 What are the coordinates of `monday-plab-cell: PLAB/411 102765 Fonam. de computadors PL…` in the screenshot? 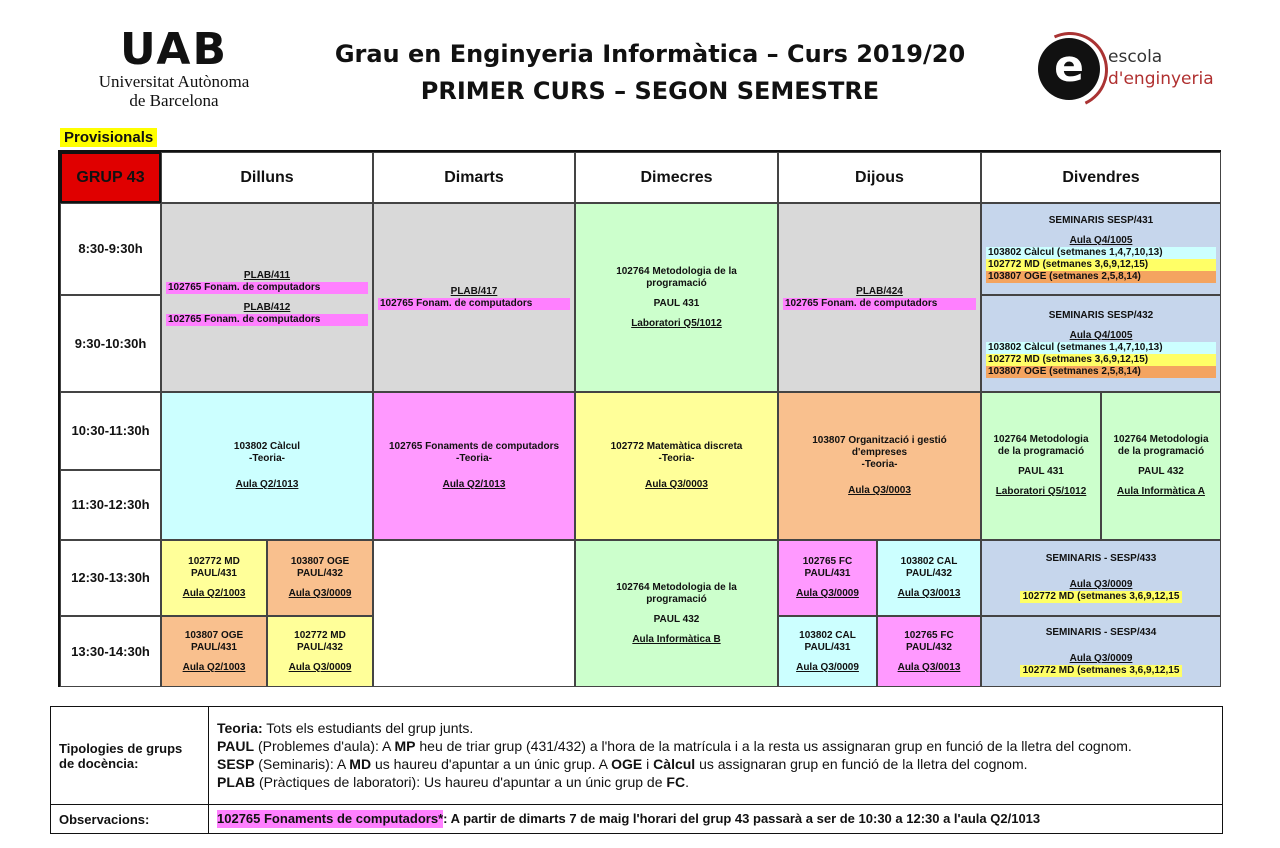 It's located at (267, 297).